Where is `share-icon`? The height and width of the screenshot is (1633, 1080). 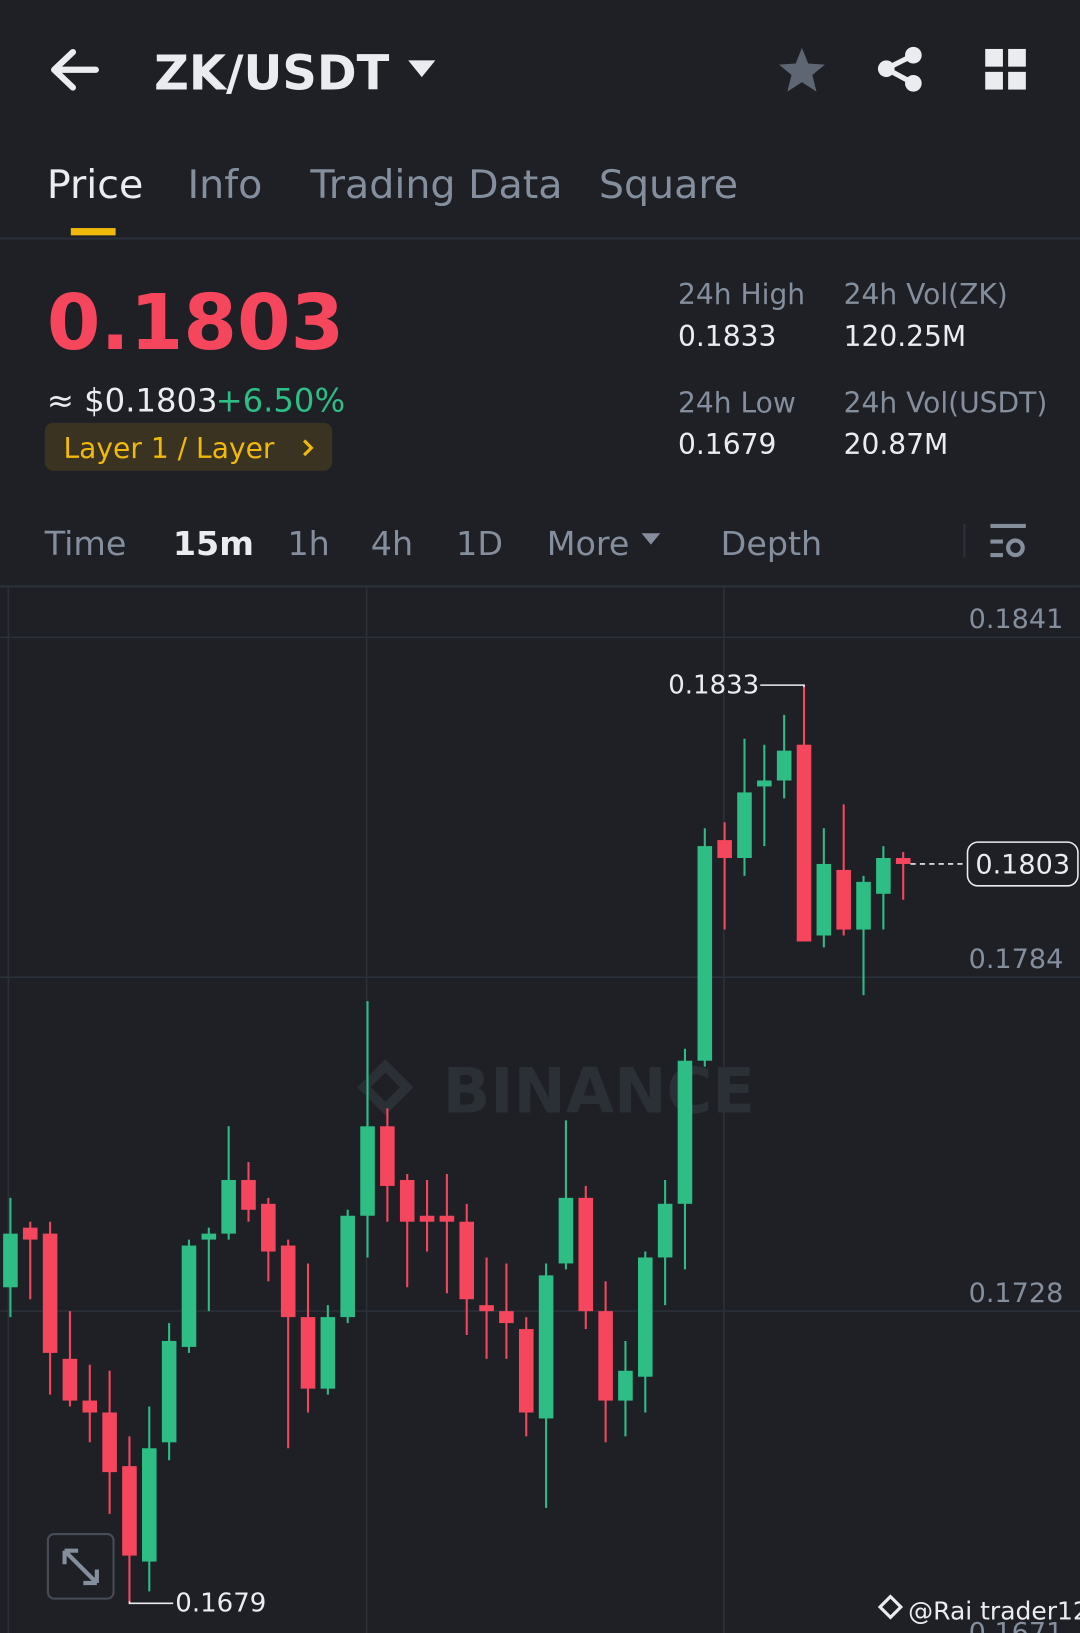 share-icon is located at coordinates (899, 69).